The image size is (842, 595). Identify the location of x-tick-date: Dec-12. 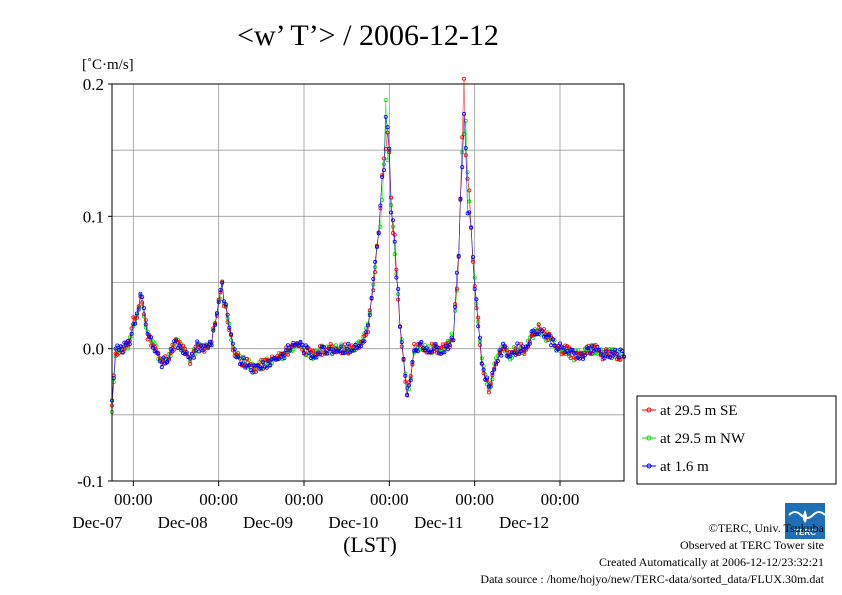
(524, 522).